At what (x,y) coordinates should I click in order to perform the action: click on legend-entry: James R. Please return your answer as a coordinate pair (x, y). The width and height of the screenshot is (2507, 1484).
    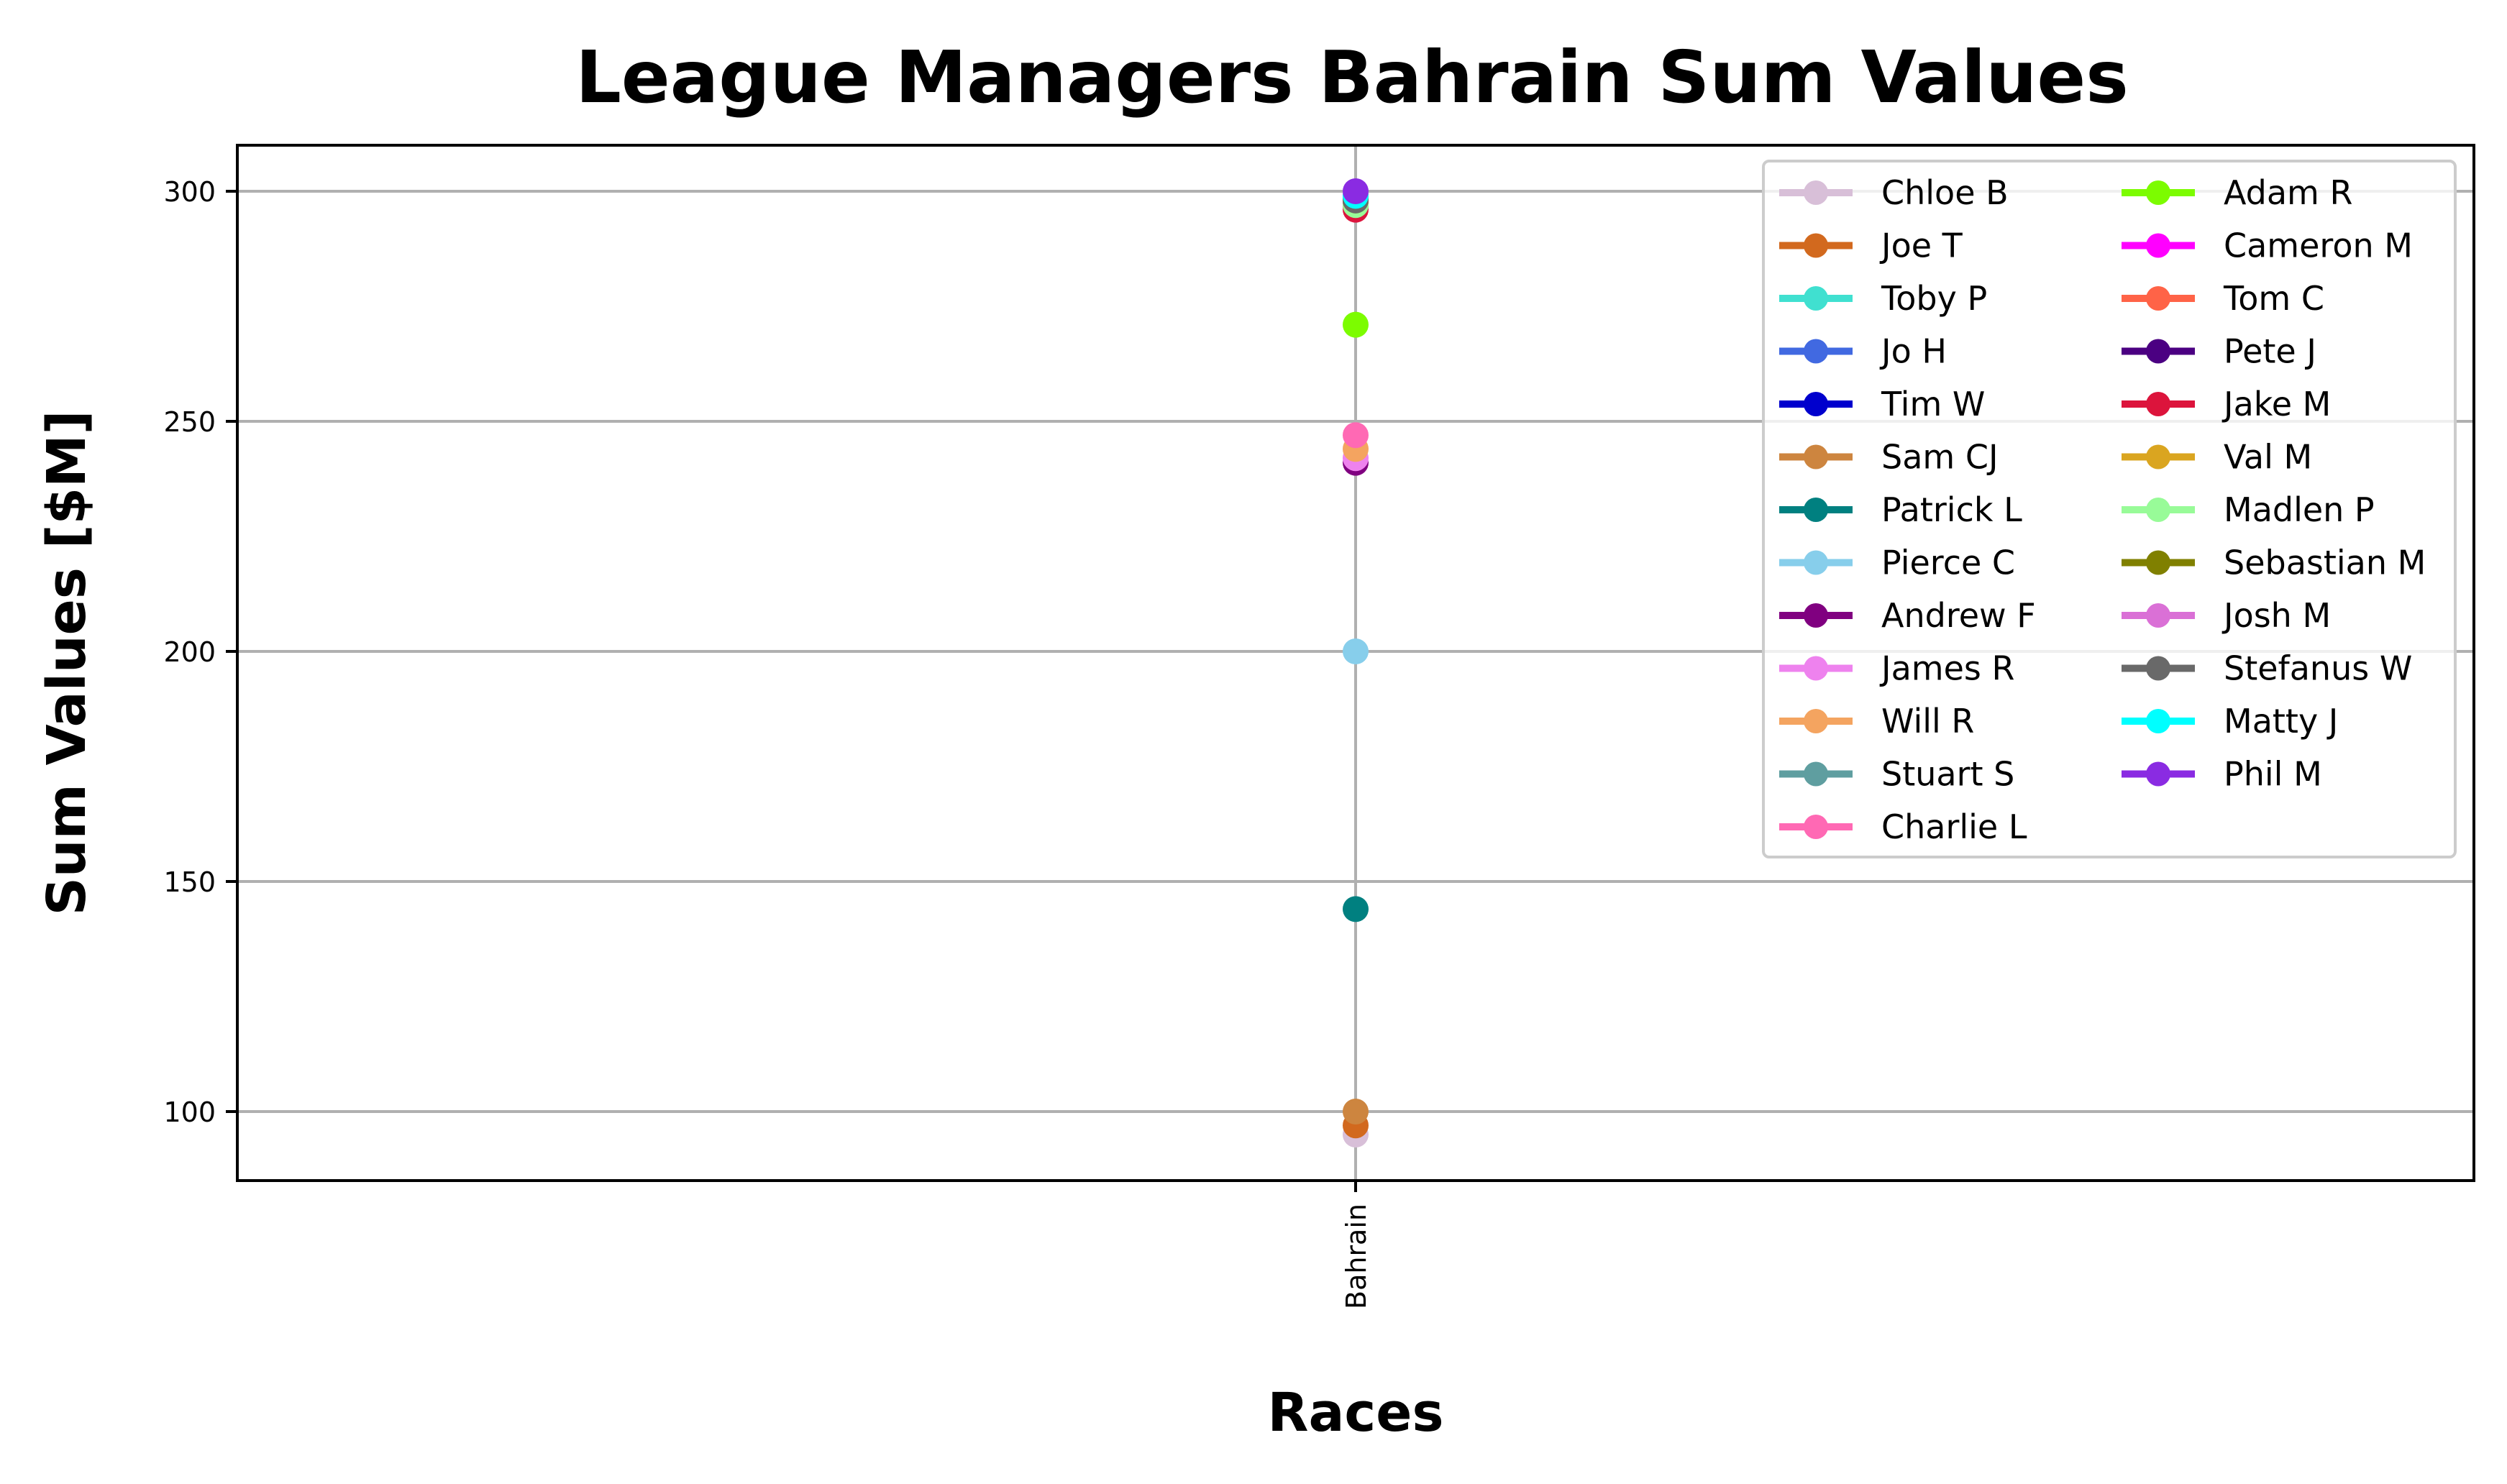
    Looking at the image, I should click on (1897, 668).